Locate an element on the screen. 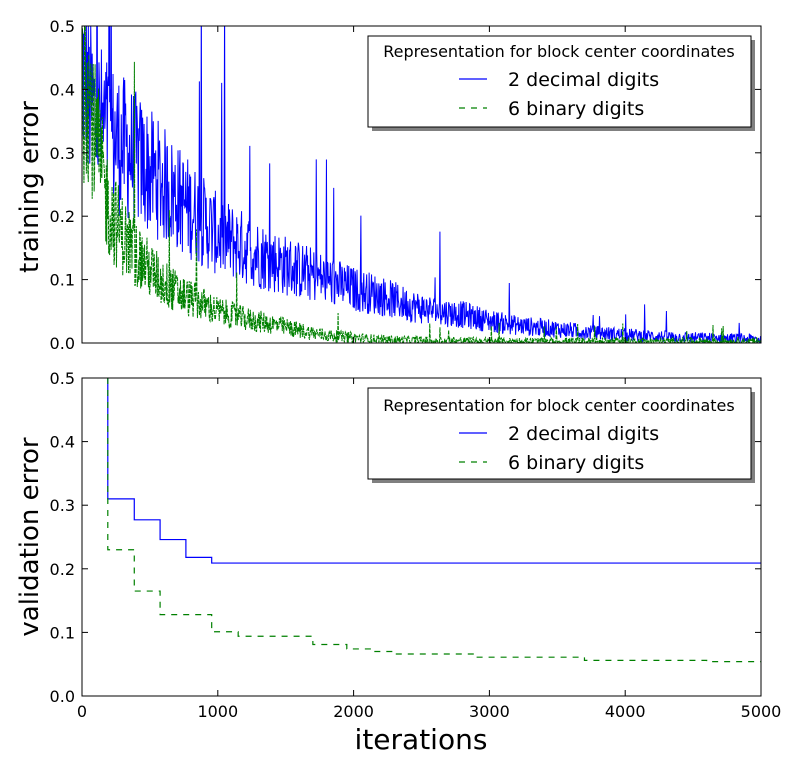 The height and width of the screenshot is (768, 800). validation-error-legend-label-binary: 6 binary digits is located at coordinates (576, 463).